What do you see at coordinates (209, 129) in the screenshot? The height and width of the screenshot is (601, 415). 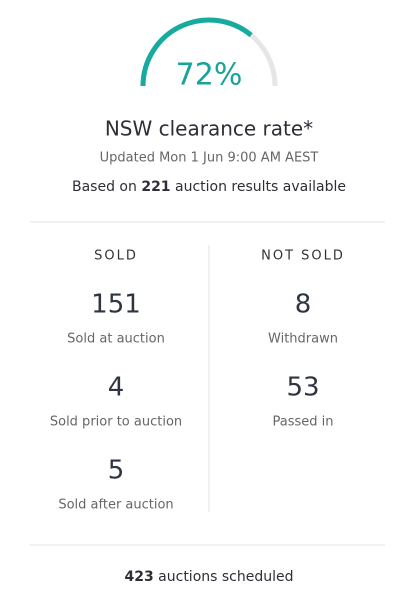 I see `title: NSW clearance rate*` at bounding box center [209, 129].